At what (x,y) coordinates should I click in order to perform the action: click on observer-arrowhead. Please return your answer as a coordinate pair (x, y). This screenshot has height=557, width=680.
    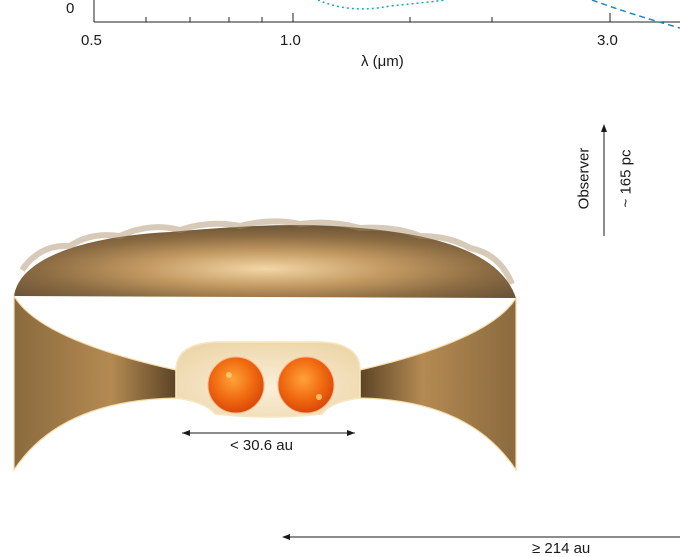
    Looking at the image, I should click on (604, 128).